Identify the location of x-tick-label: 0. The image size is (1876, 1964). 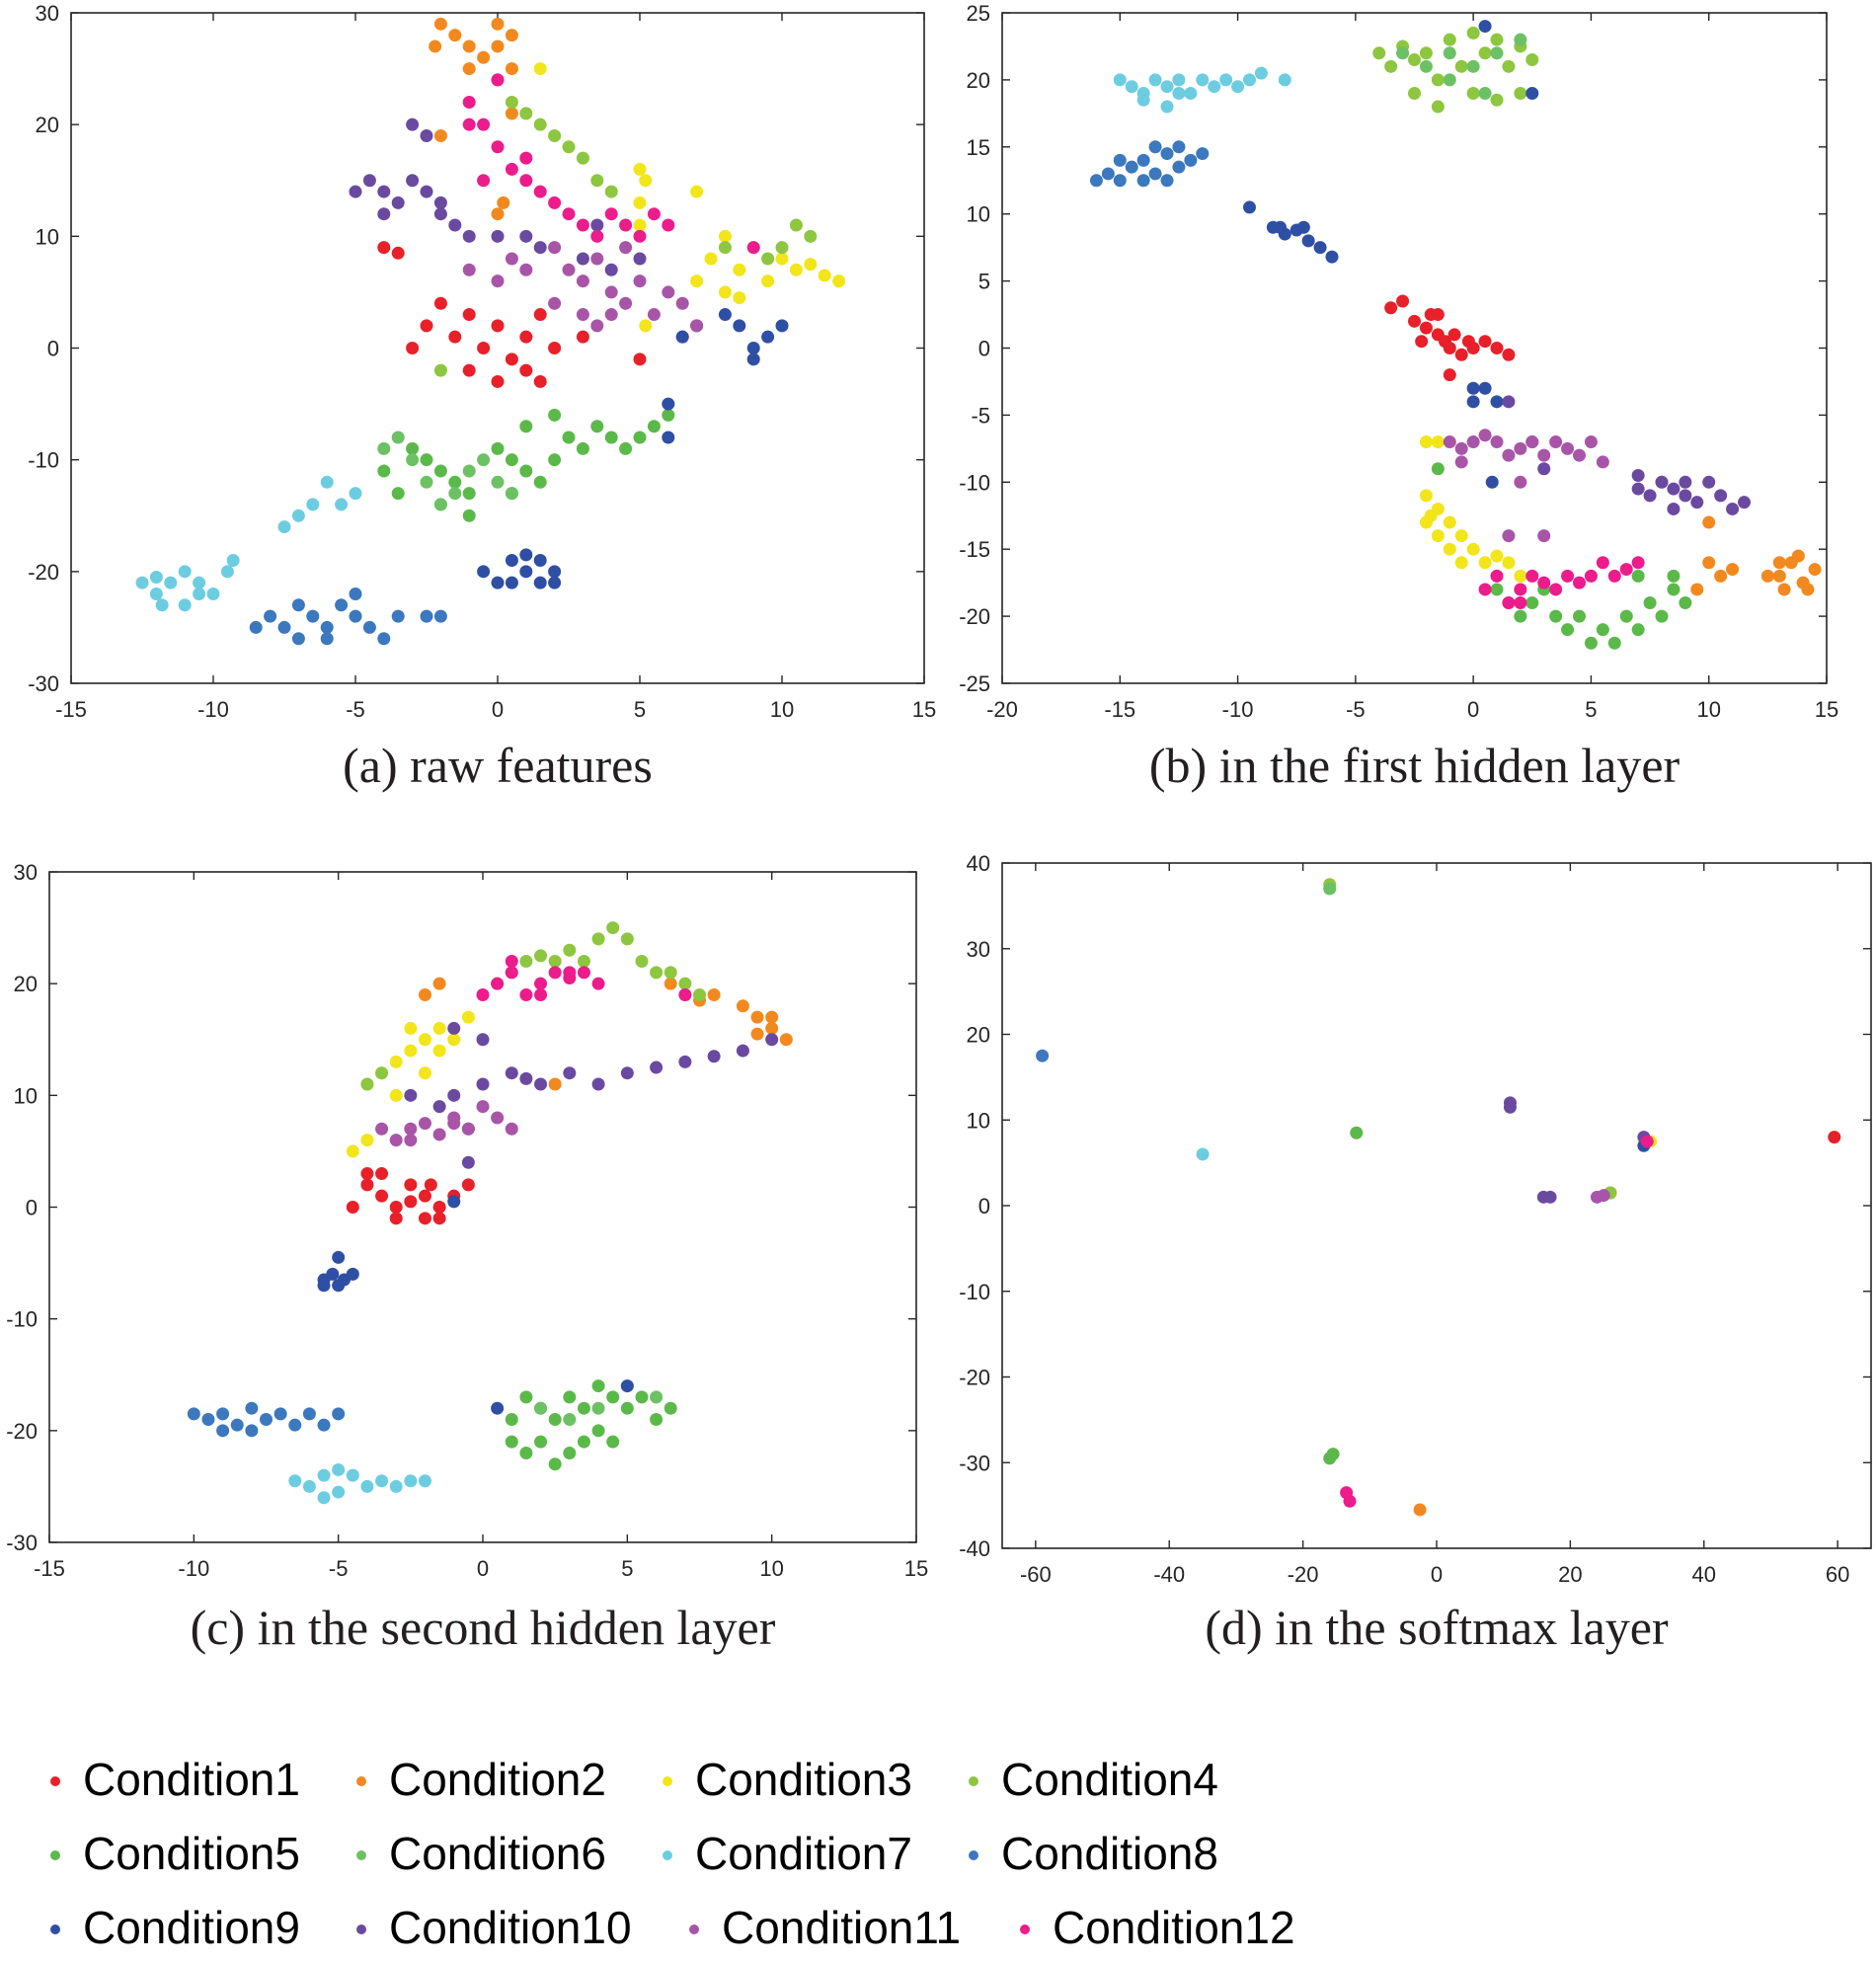
(498, 710).